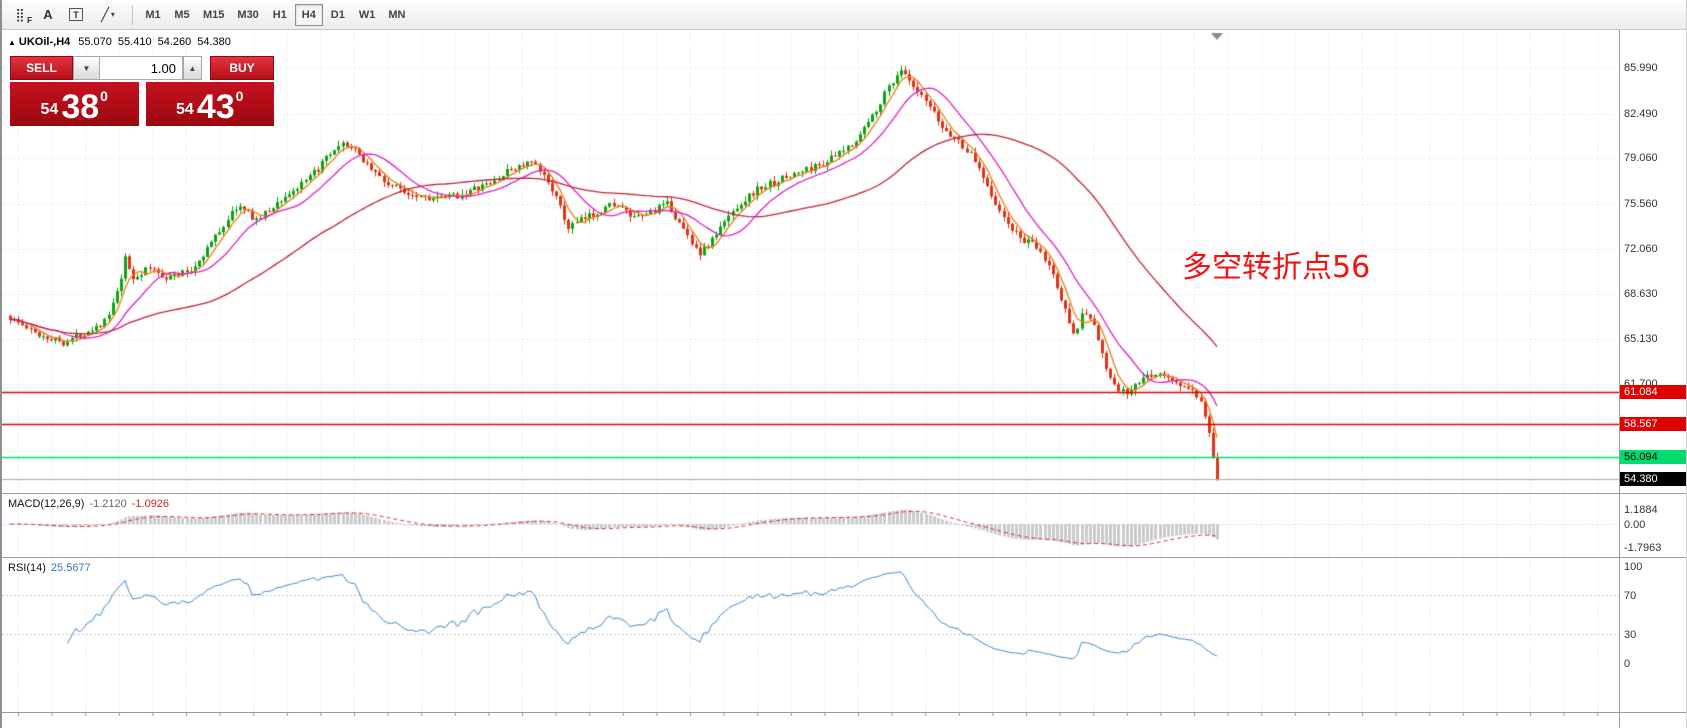 This screenshot has width=1687, height=728. What do you see at coordinates (214, 42) in the screenshot?
I see `ohlc-close: 54.380` at bounding box center [214, 42].